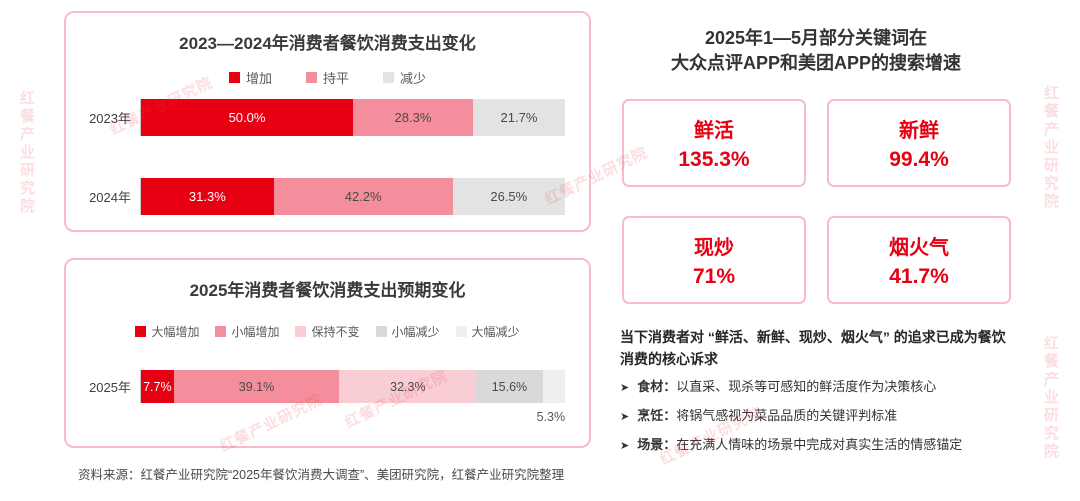 The width and height of the screenshot is (1080, 501). Describe the element at coordinates (819, 444) in the screenshot. I see `bullet-text: 在充满人情味的场景中完成对真实生活的情感锚定` at that location.